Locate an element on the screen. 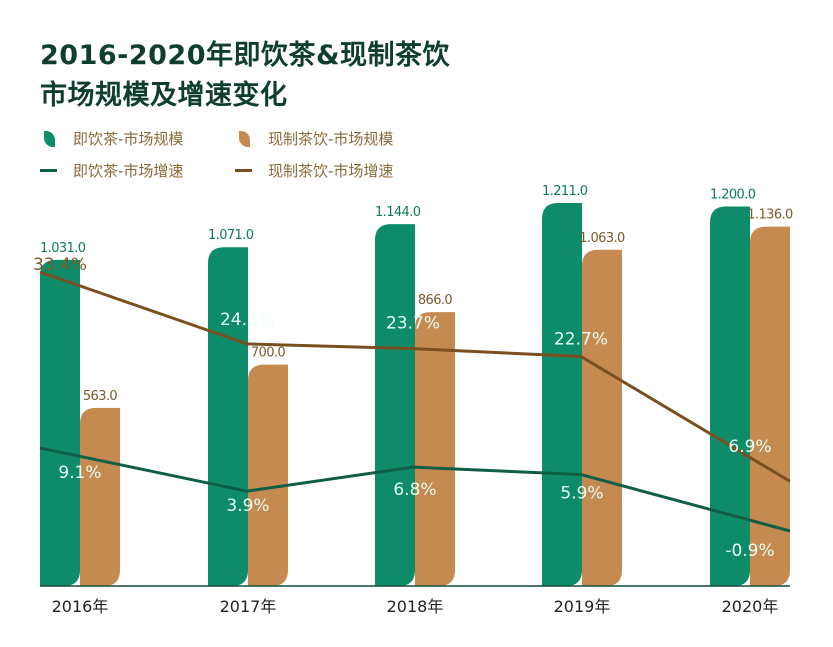 The width and height of the screenshot is (833, 647). data-label-fresh-size: 1.136.0 is located at coordinates (770, 215).